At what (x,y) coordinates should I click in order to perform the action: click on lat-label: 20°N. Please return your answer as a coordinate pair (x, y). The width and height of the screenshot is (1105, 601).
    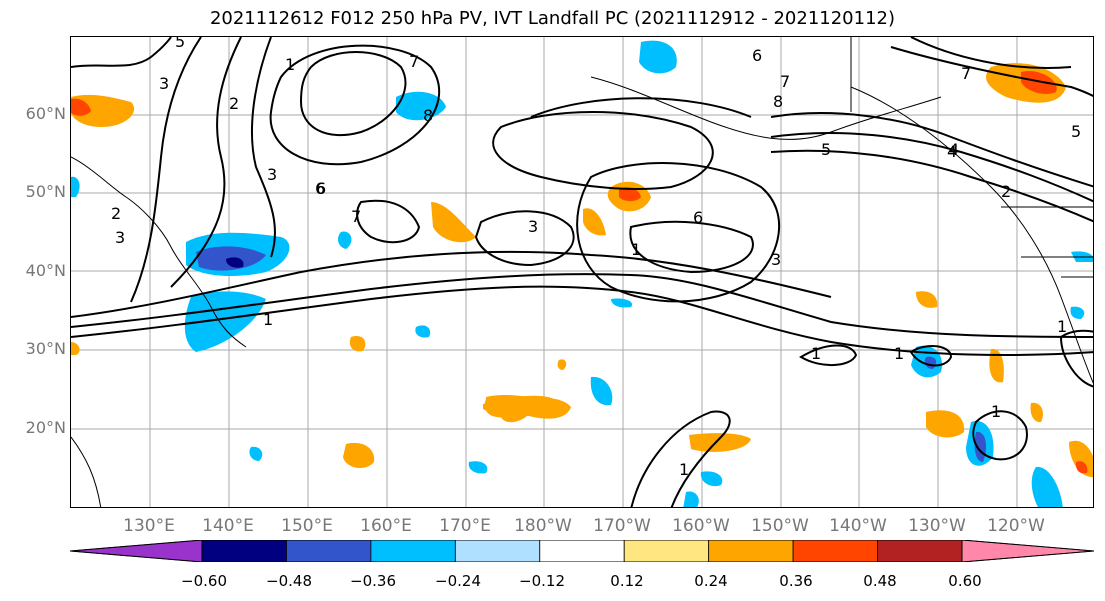
    Looking at the image, I should click on (45, 427).